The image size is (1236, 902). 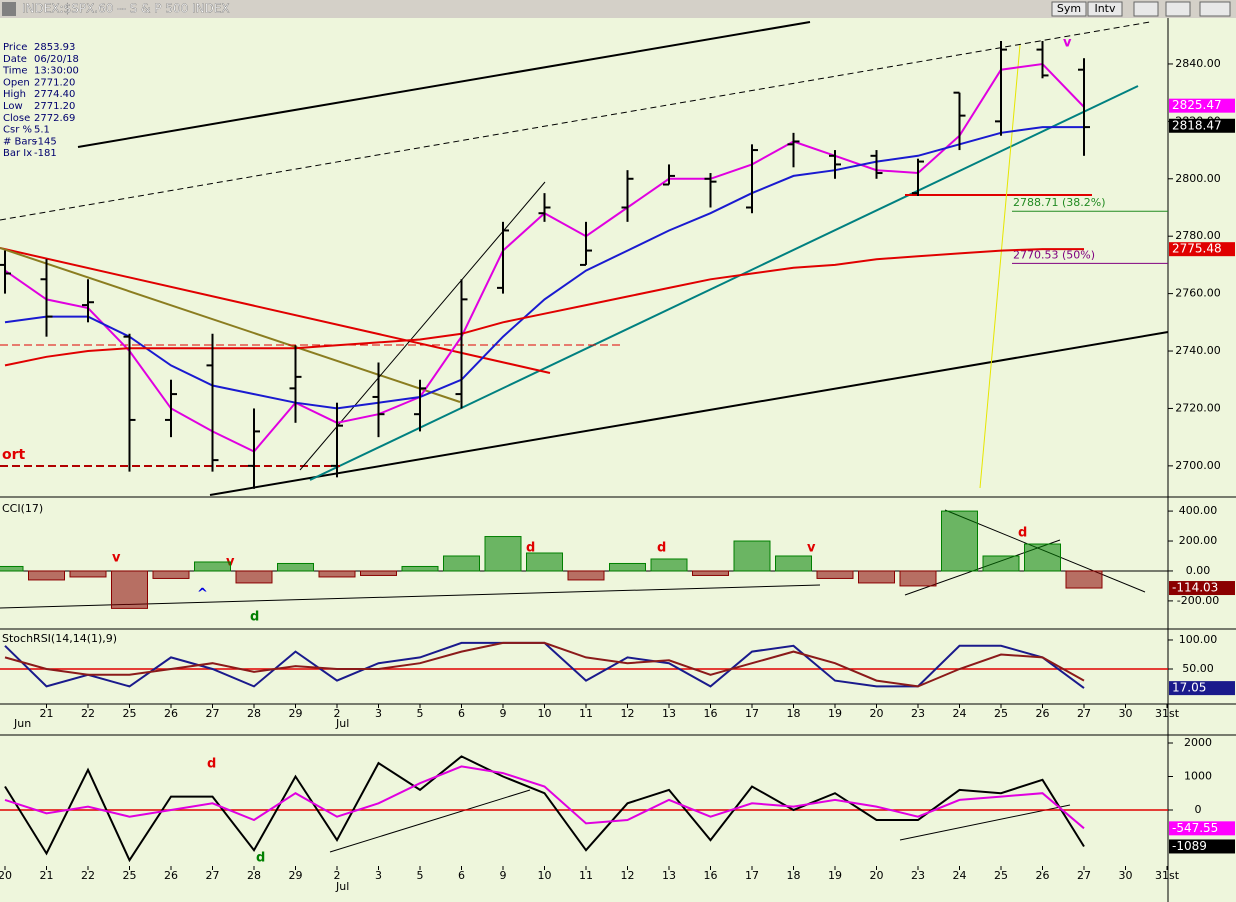 What do you see at coordinates (14, 94) in the screenshot?
I see `info-label: High` at bounding box center [14, 94].